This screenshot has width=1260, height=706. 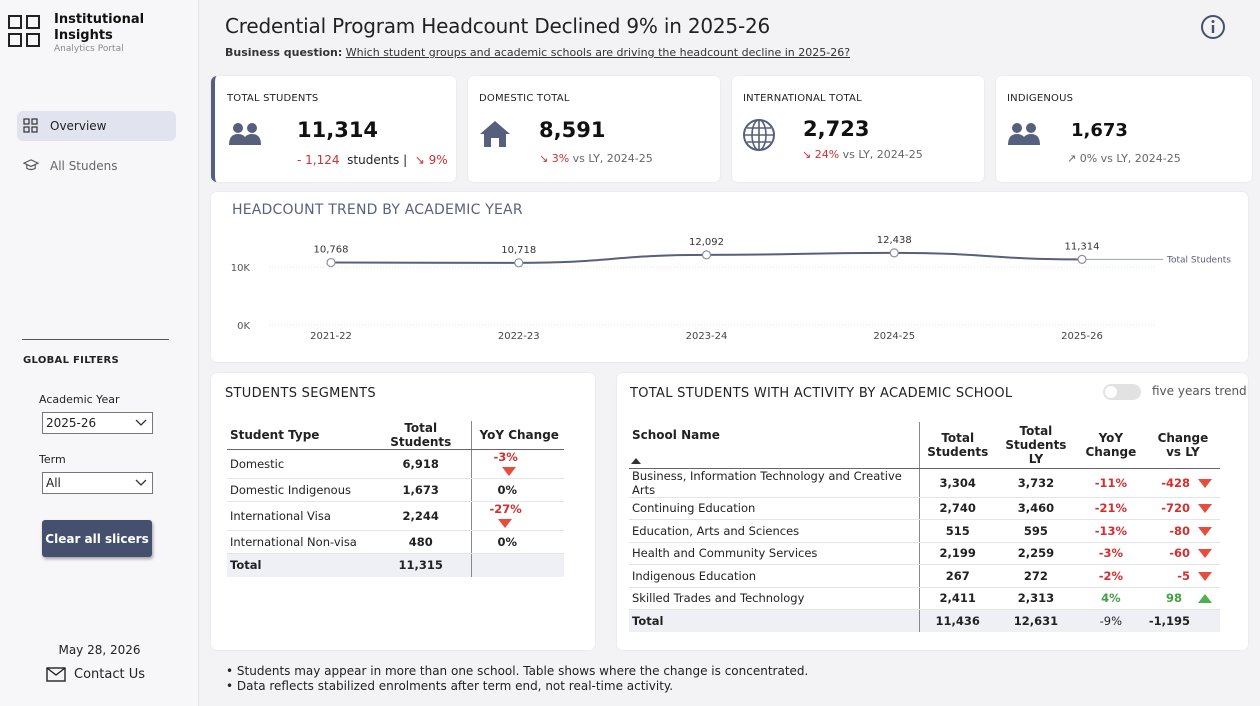 I want to click on app-logo: Institutional Insights Analytics Portal, so click(x=76, y=33).